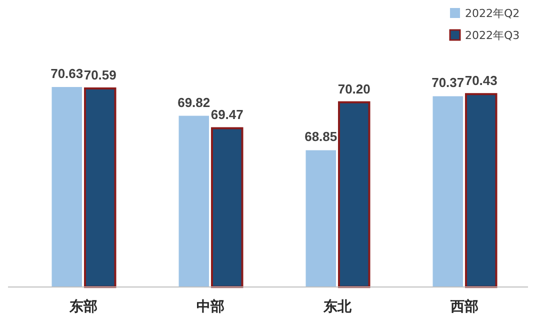 This screenshot has width=536, height=323. I want to click on x-tick-label: 东北, so click(337, 306).